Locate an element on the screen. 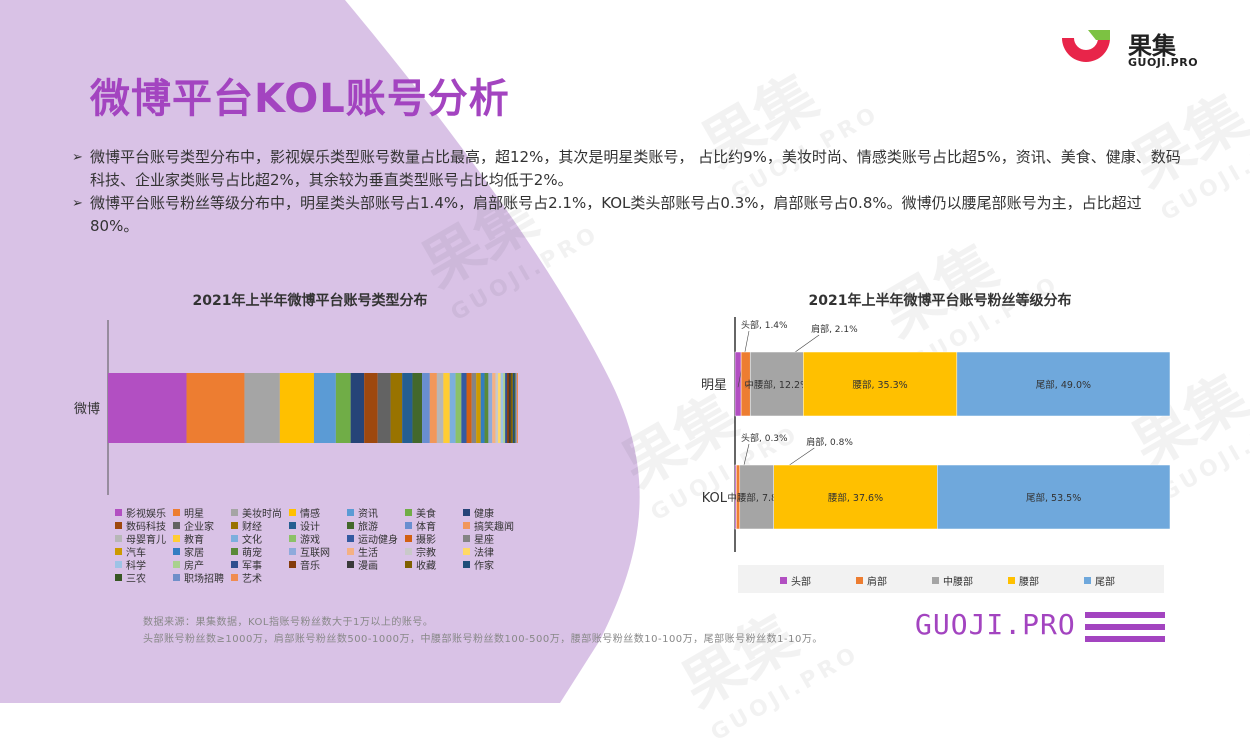 The width and height of the screenshot is (1250, 746). legend-item: 三农 is located at coordinates (130, 577).